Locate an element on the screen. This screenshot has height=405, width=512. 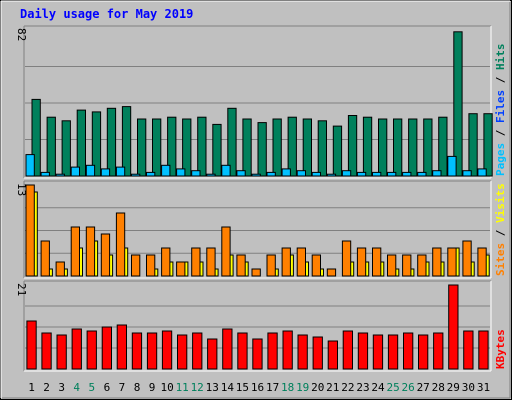
x-tick-label: 20 is located at coordinates (317, 387).